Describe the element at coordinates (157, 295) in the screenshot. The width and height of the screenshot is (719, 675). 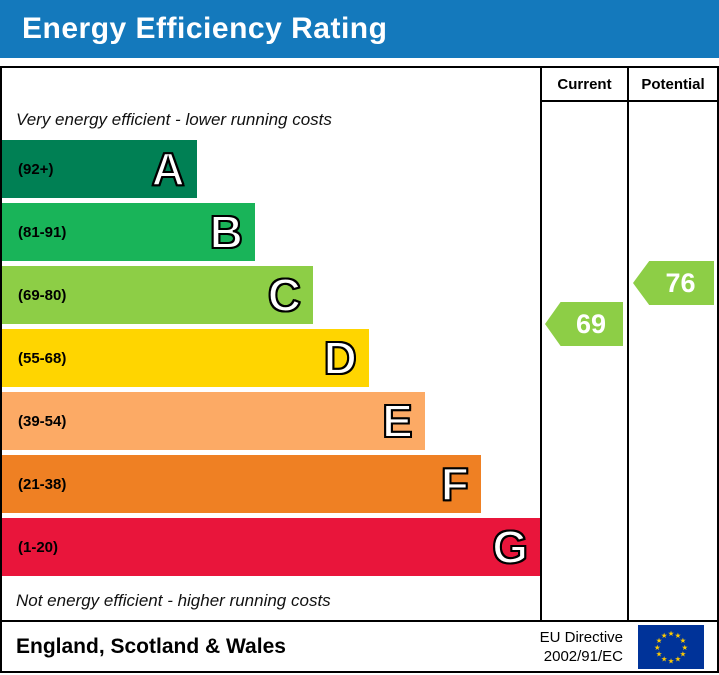
I see `band-bar-c: (69-80) C` at that location.